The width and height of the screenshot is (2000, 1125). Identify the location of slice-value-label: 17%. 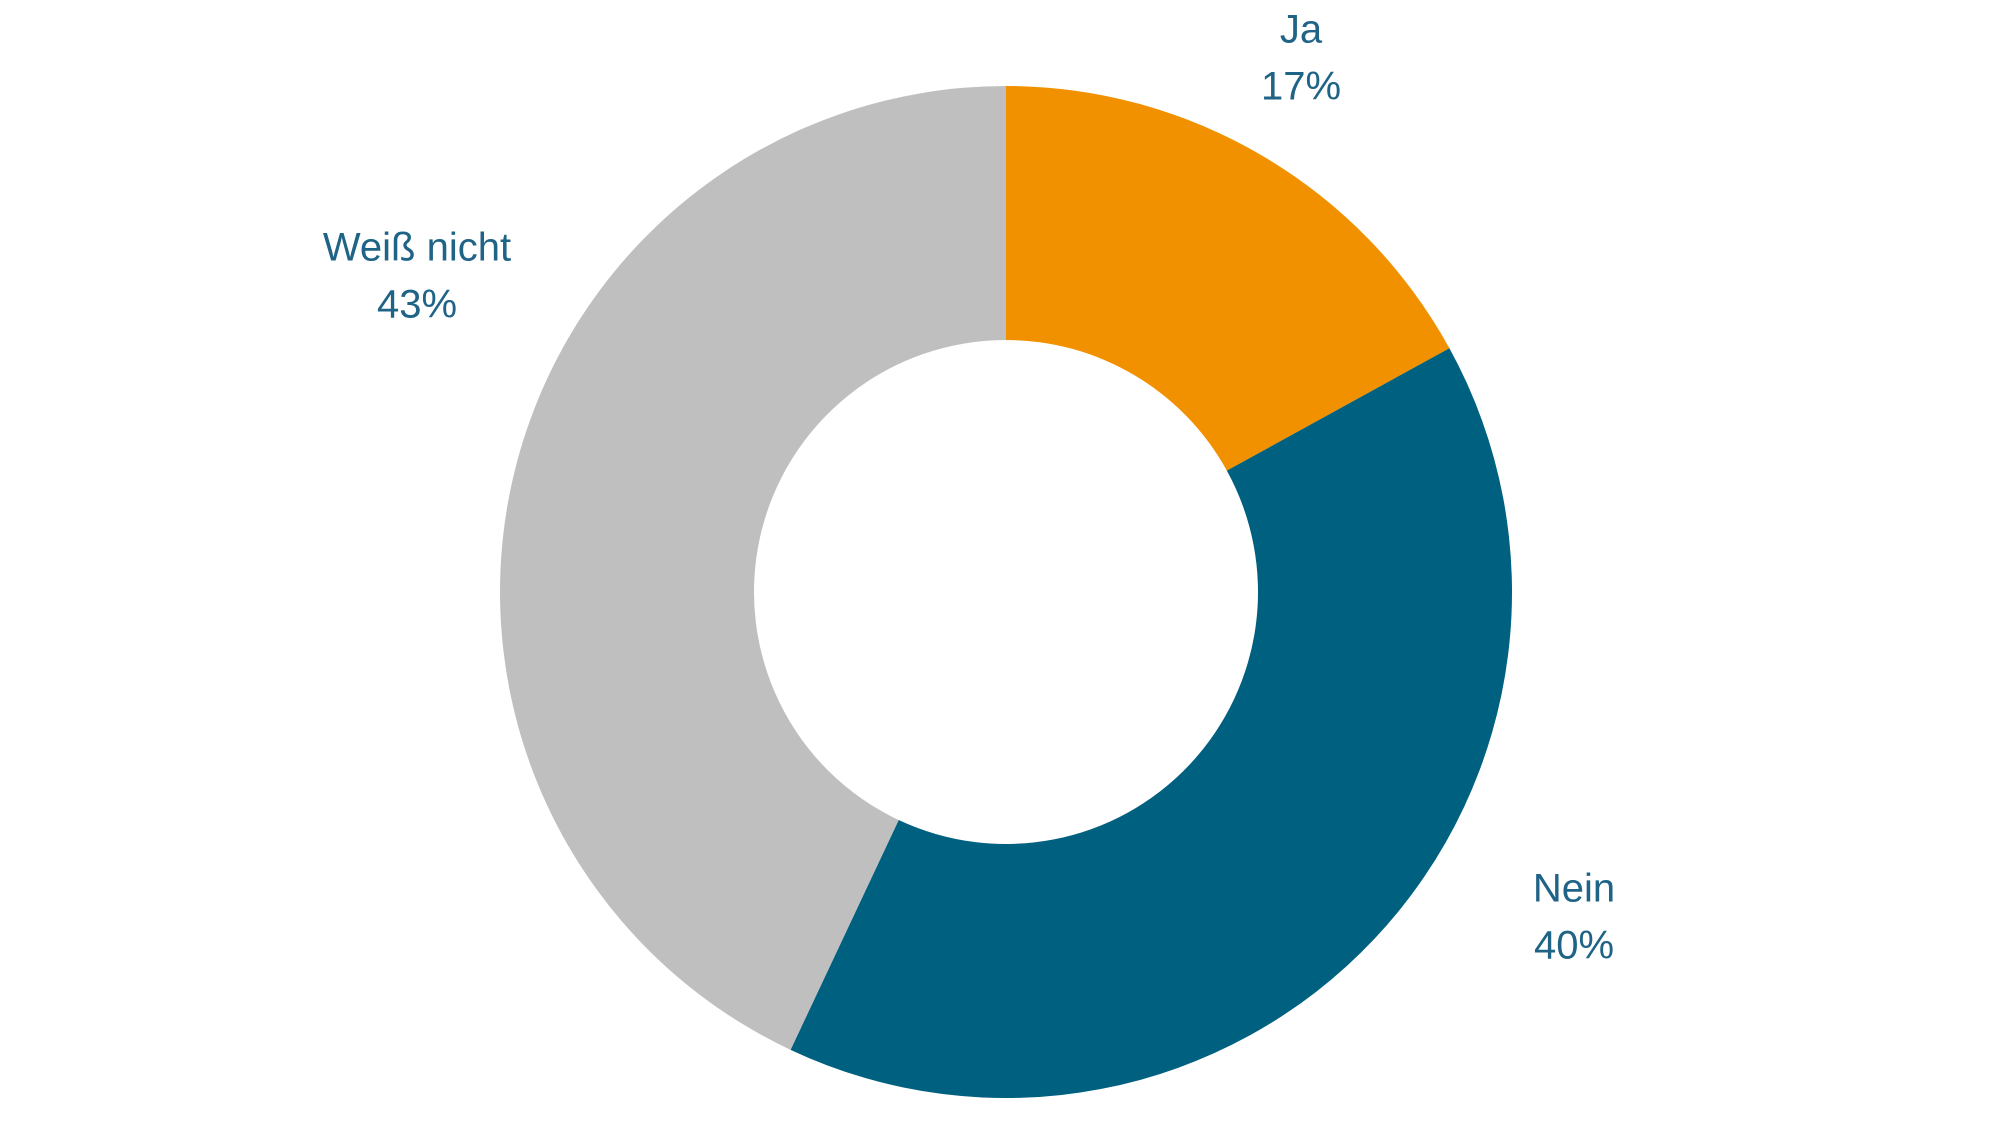
(1301, 87).